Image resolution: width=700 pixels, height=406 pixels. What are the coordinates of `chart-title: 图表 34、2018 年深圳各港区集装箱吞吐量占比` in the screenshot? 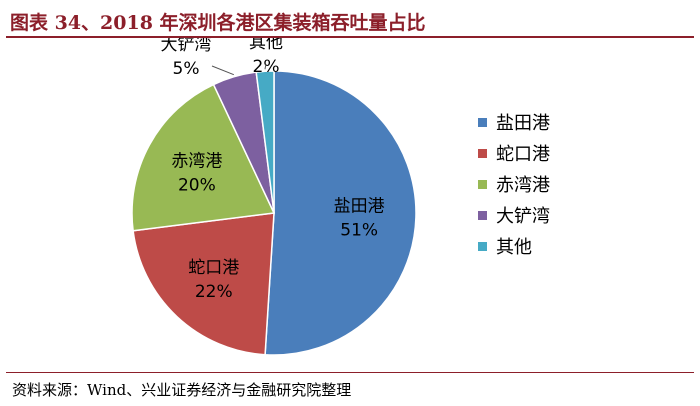 It's located at (218, 23).